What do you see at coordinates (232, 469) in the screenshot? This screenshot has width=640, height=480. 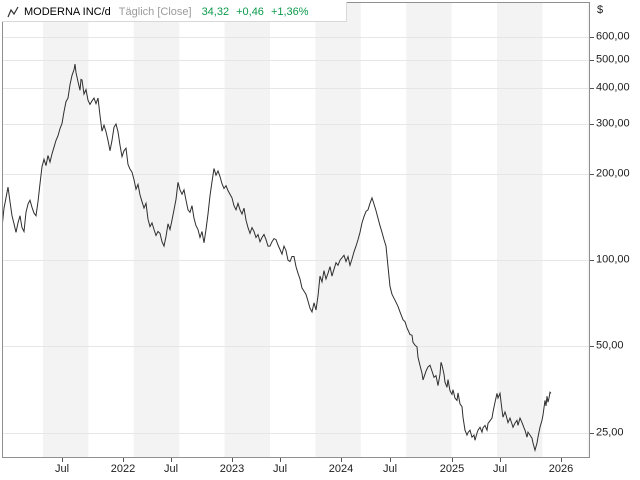 I see `x-axis-label: 2023` at bounding box center [232, 469].